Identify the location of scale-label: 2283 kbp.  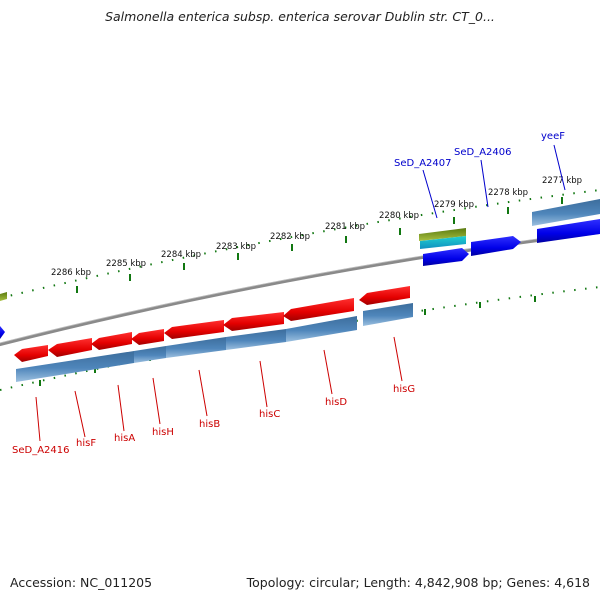
(236, 247).